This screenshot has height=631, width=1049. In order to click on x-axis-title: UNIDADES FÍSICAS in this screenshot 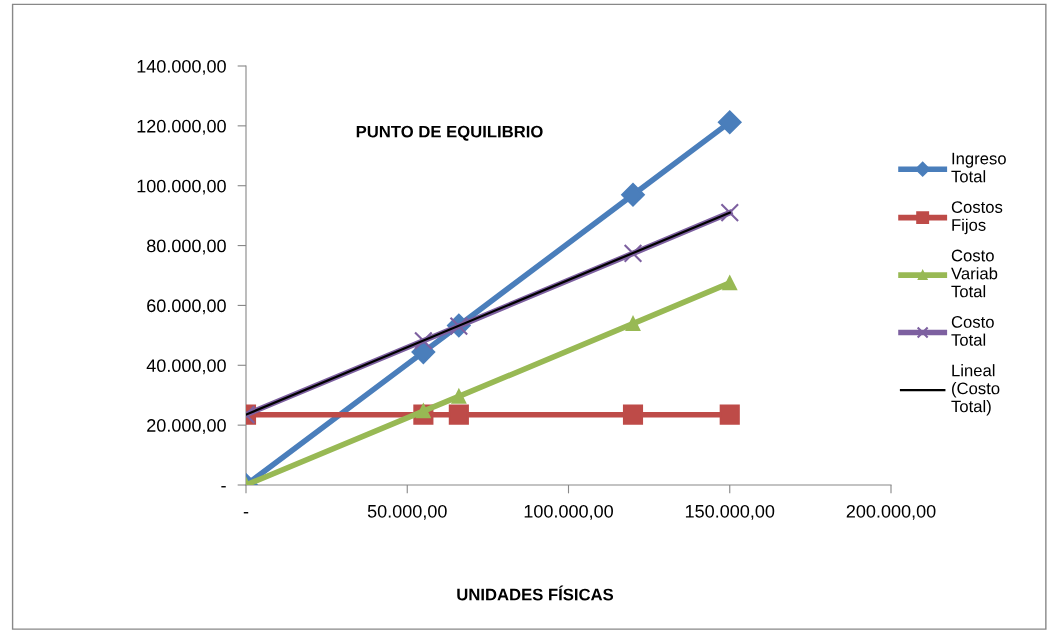, I will do `click(535, 593)`.